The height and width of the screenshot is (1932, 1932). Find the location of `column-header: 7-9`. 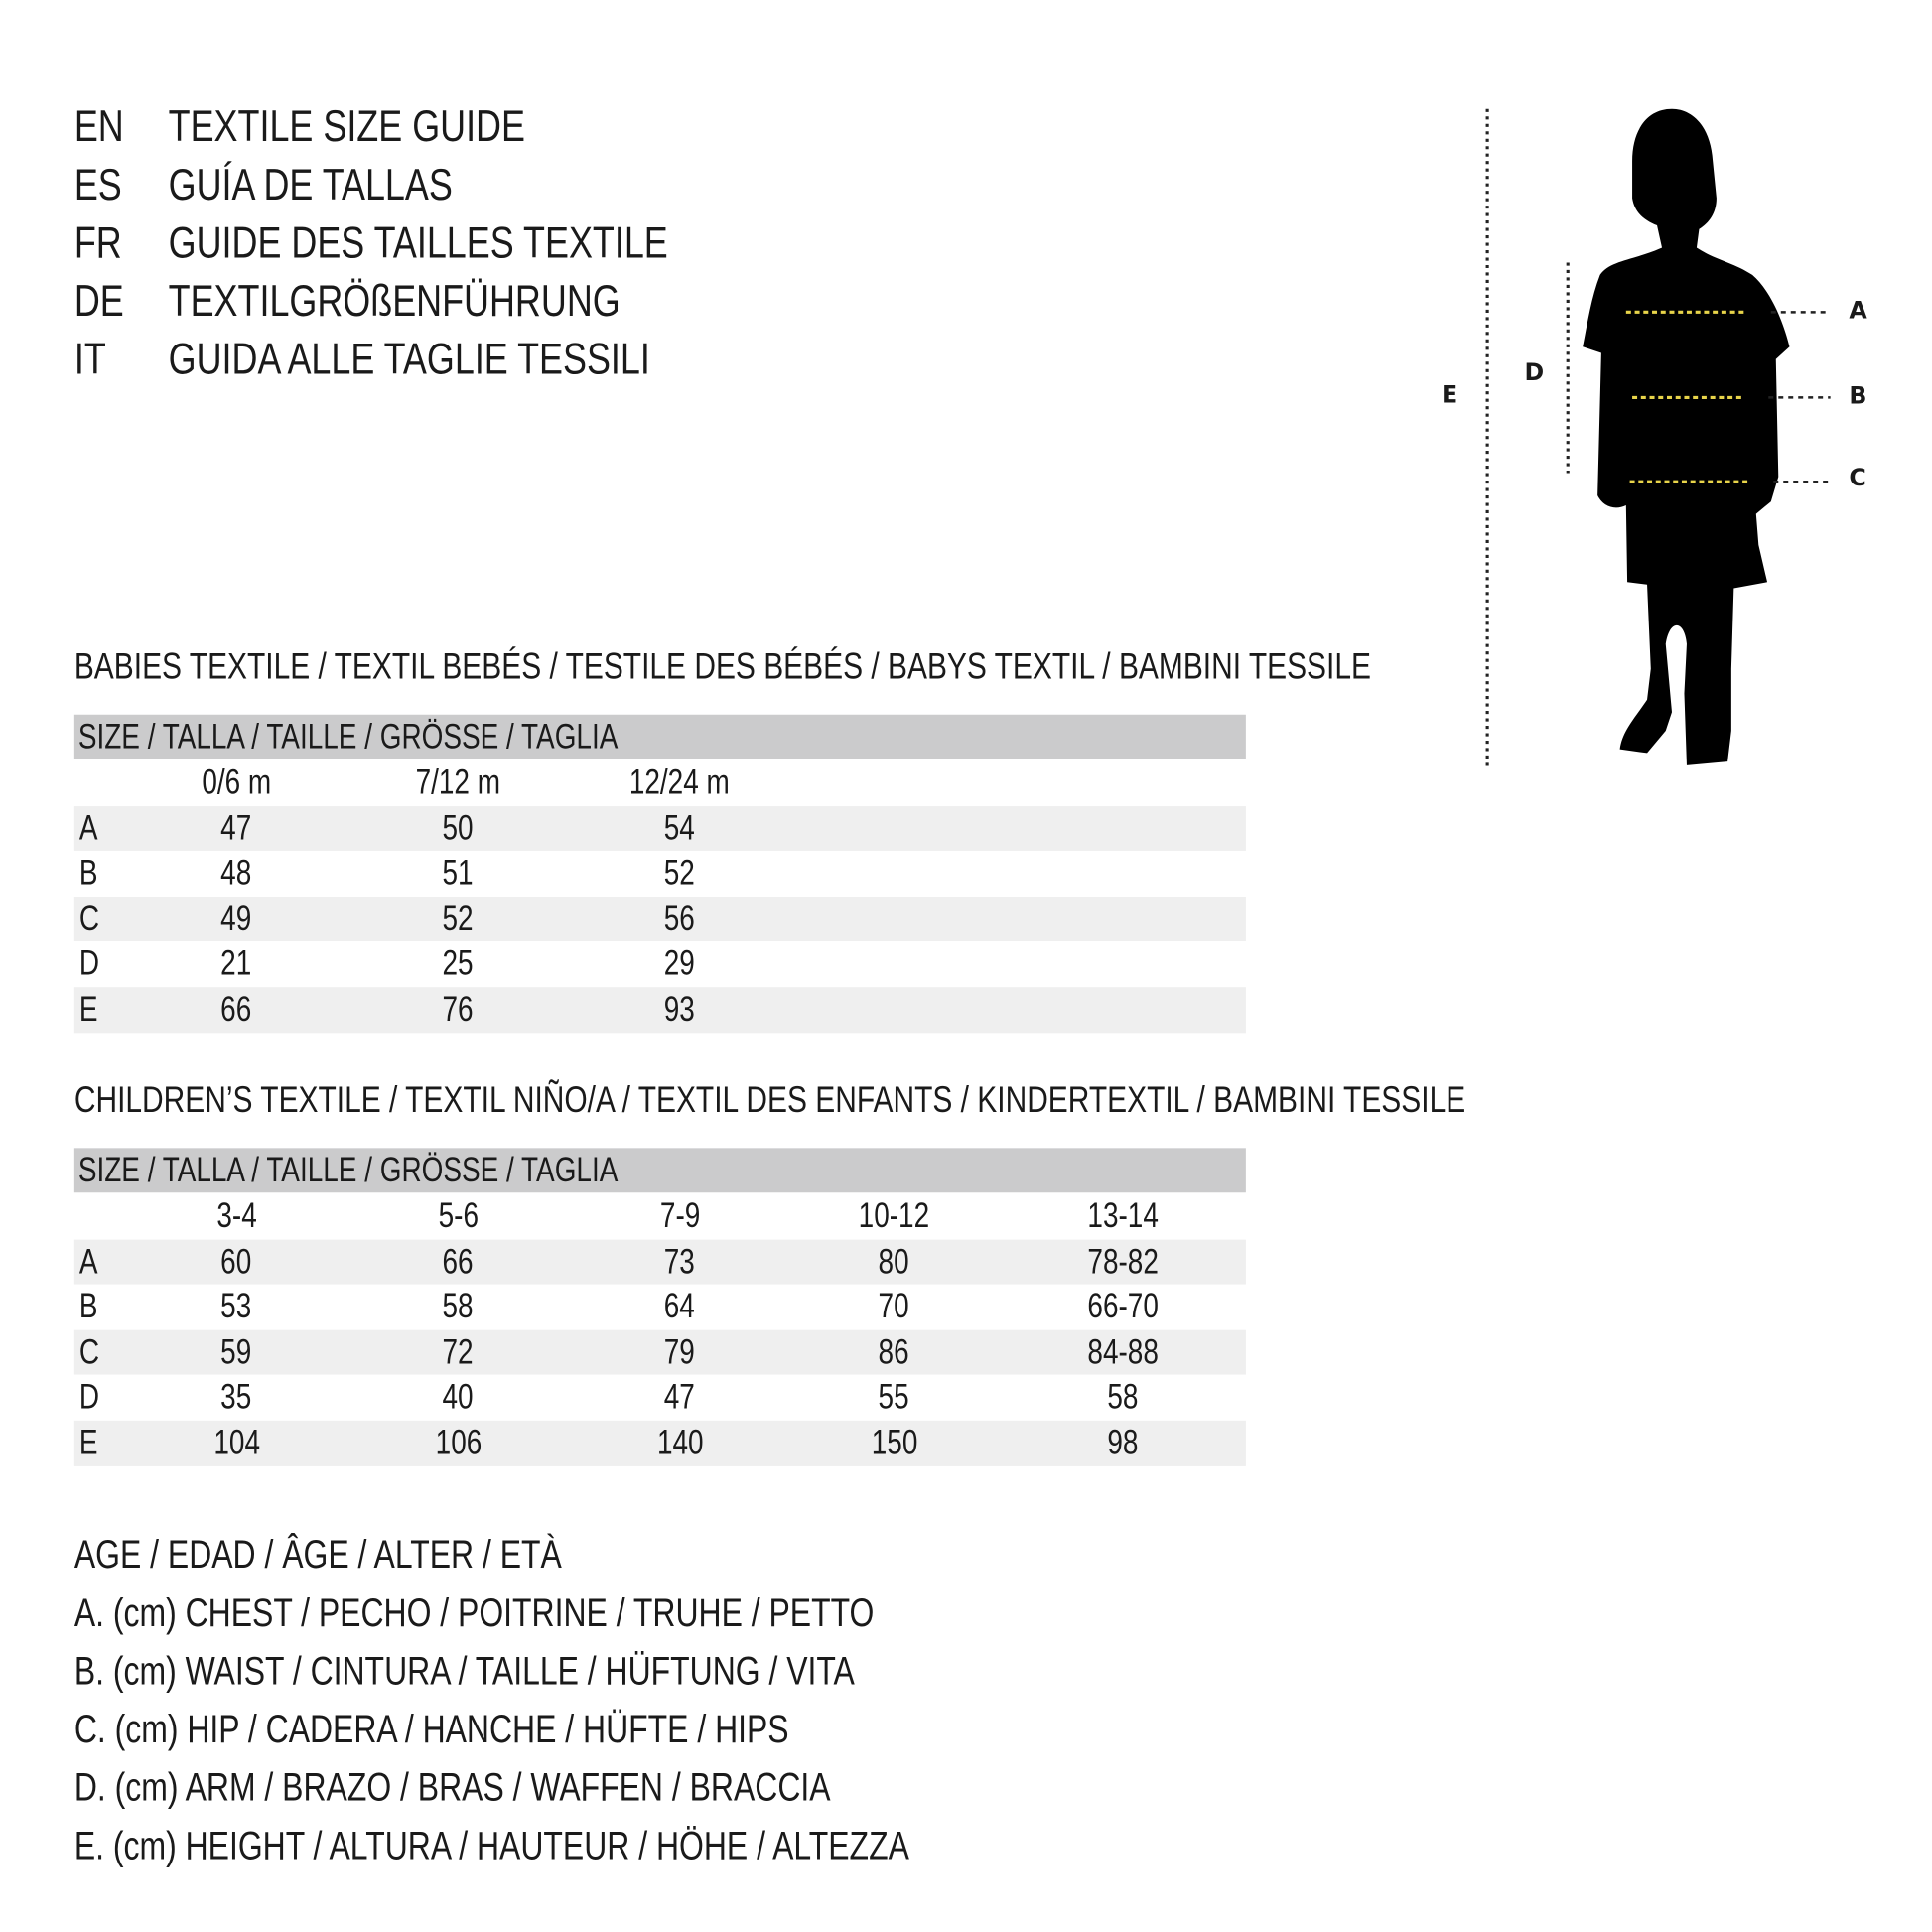

column-header: 7-9 is located at coordinates (680, 1215).